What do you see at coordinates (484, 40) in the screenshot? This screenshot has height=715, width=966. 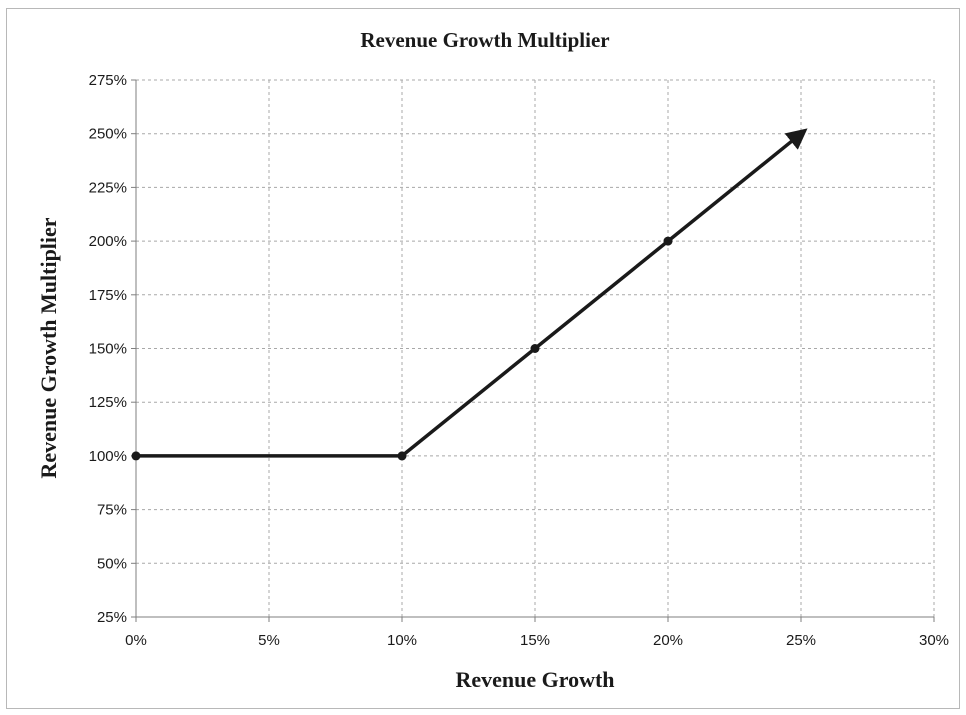 I see `chart-title: Revenue Growth Multiplier` at bounding box center [484, 40].